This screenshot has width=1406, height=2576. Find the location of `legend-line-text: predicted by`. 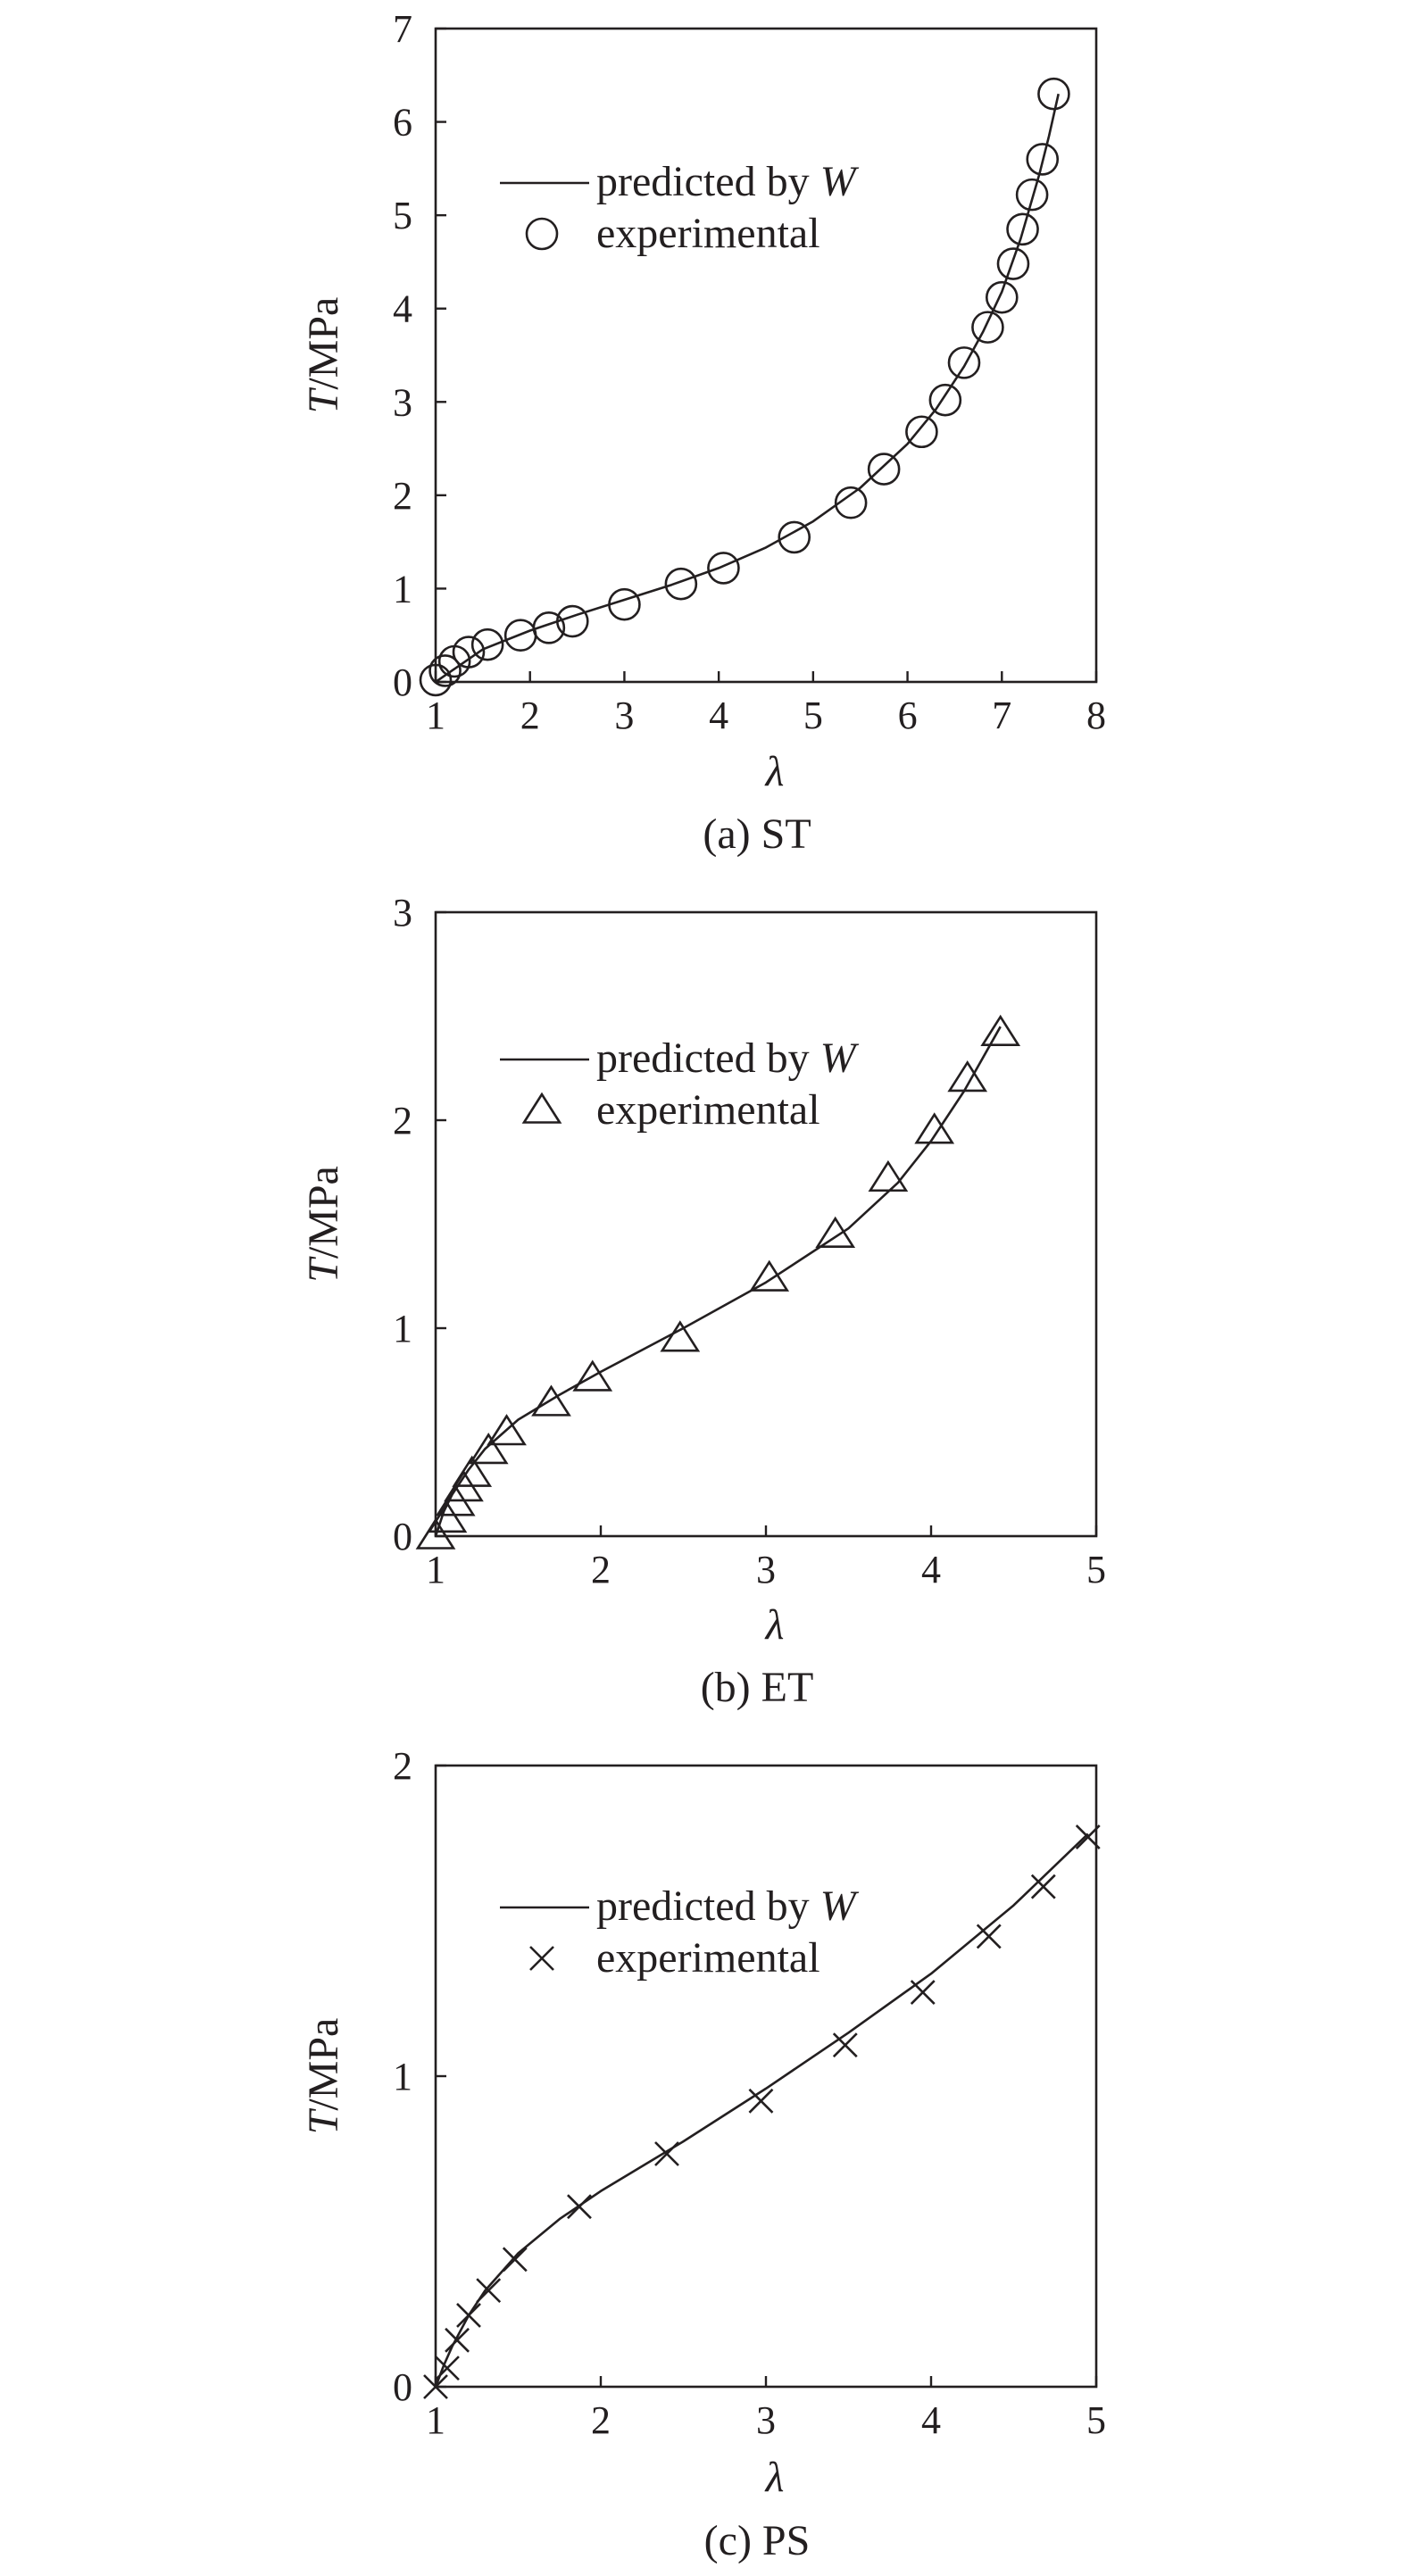

legend-line-text: predicted by is located at coordinates (708, 1059).